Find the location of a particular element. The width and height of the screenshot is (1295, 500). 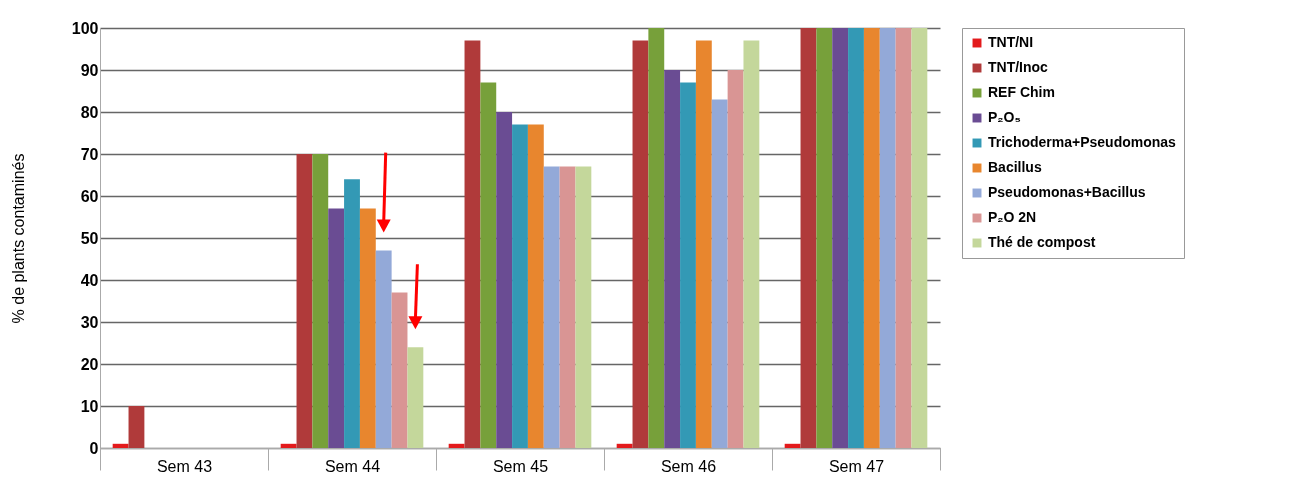

legend-label: TNT/NI is located at coordinates (1011, 42).